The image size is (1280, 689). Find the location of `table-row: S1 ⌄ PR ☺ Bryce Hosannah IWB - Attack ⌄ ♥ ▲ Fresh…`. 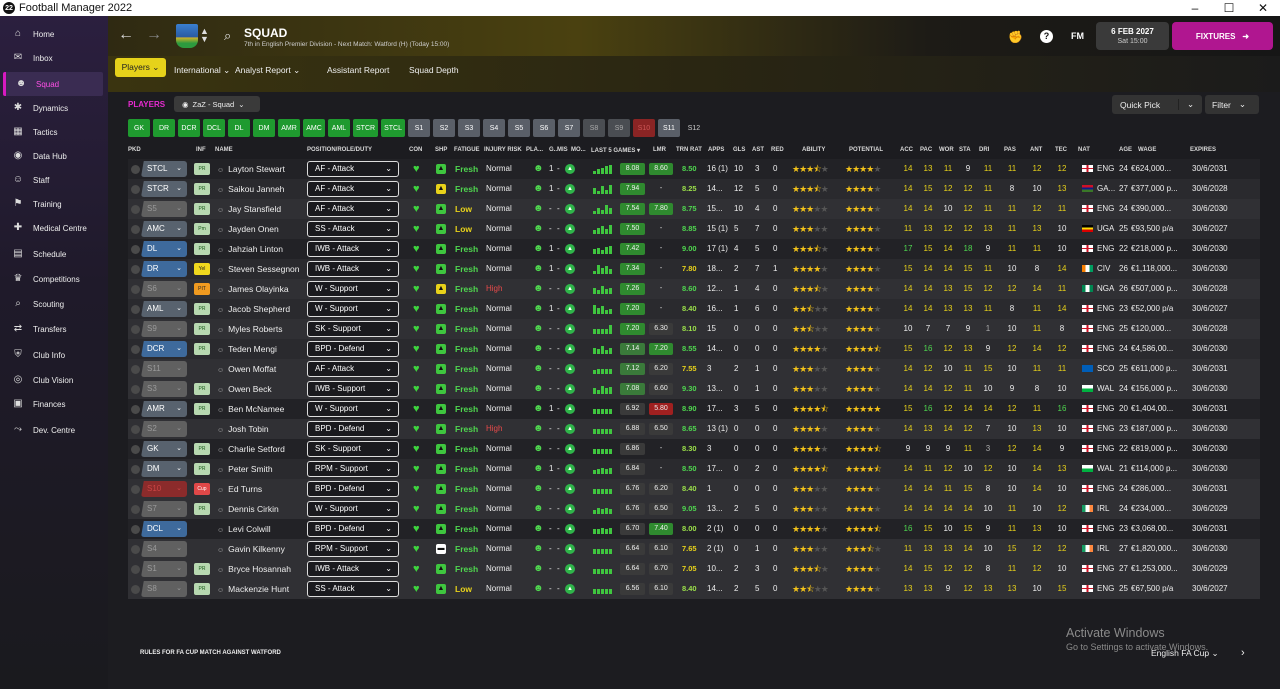

table-row: S1 ⌄ PR ☺ Bryce Hosannah IWB - Attack ⌄ ♥ ▲ Fresh… is located at coordinates (694, 569).